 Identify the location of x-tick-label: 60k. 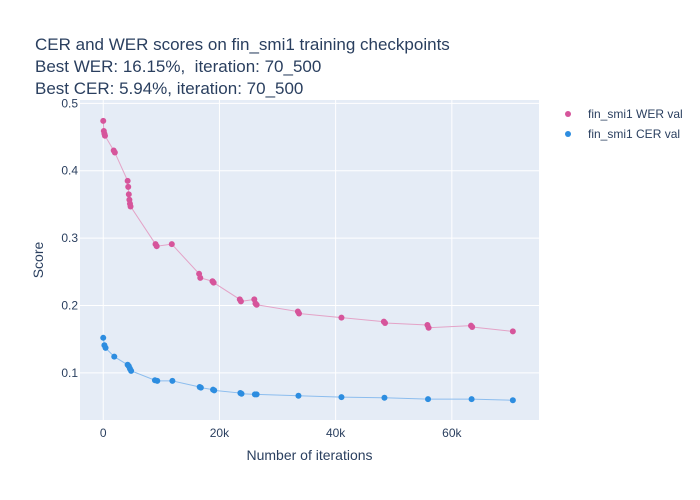
(452, 433).